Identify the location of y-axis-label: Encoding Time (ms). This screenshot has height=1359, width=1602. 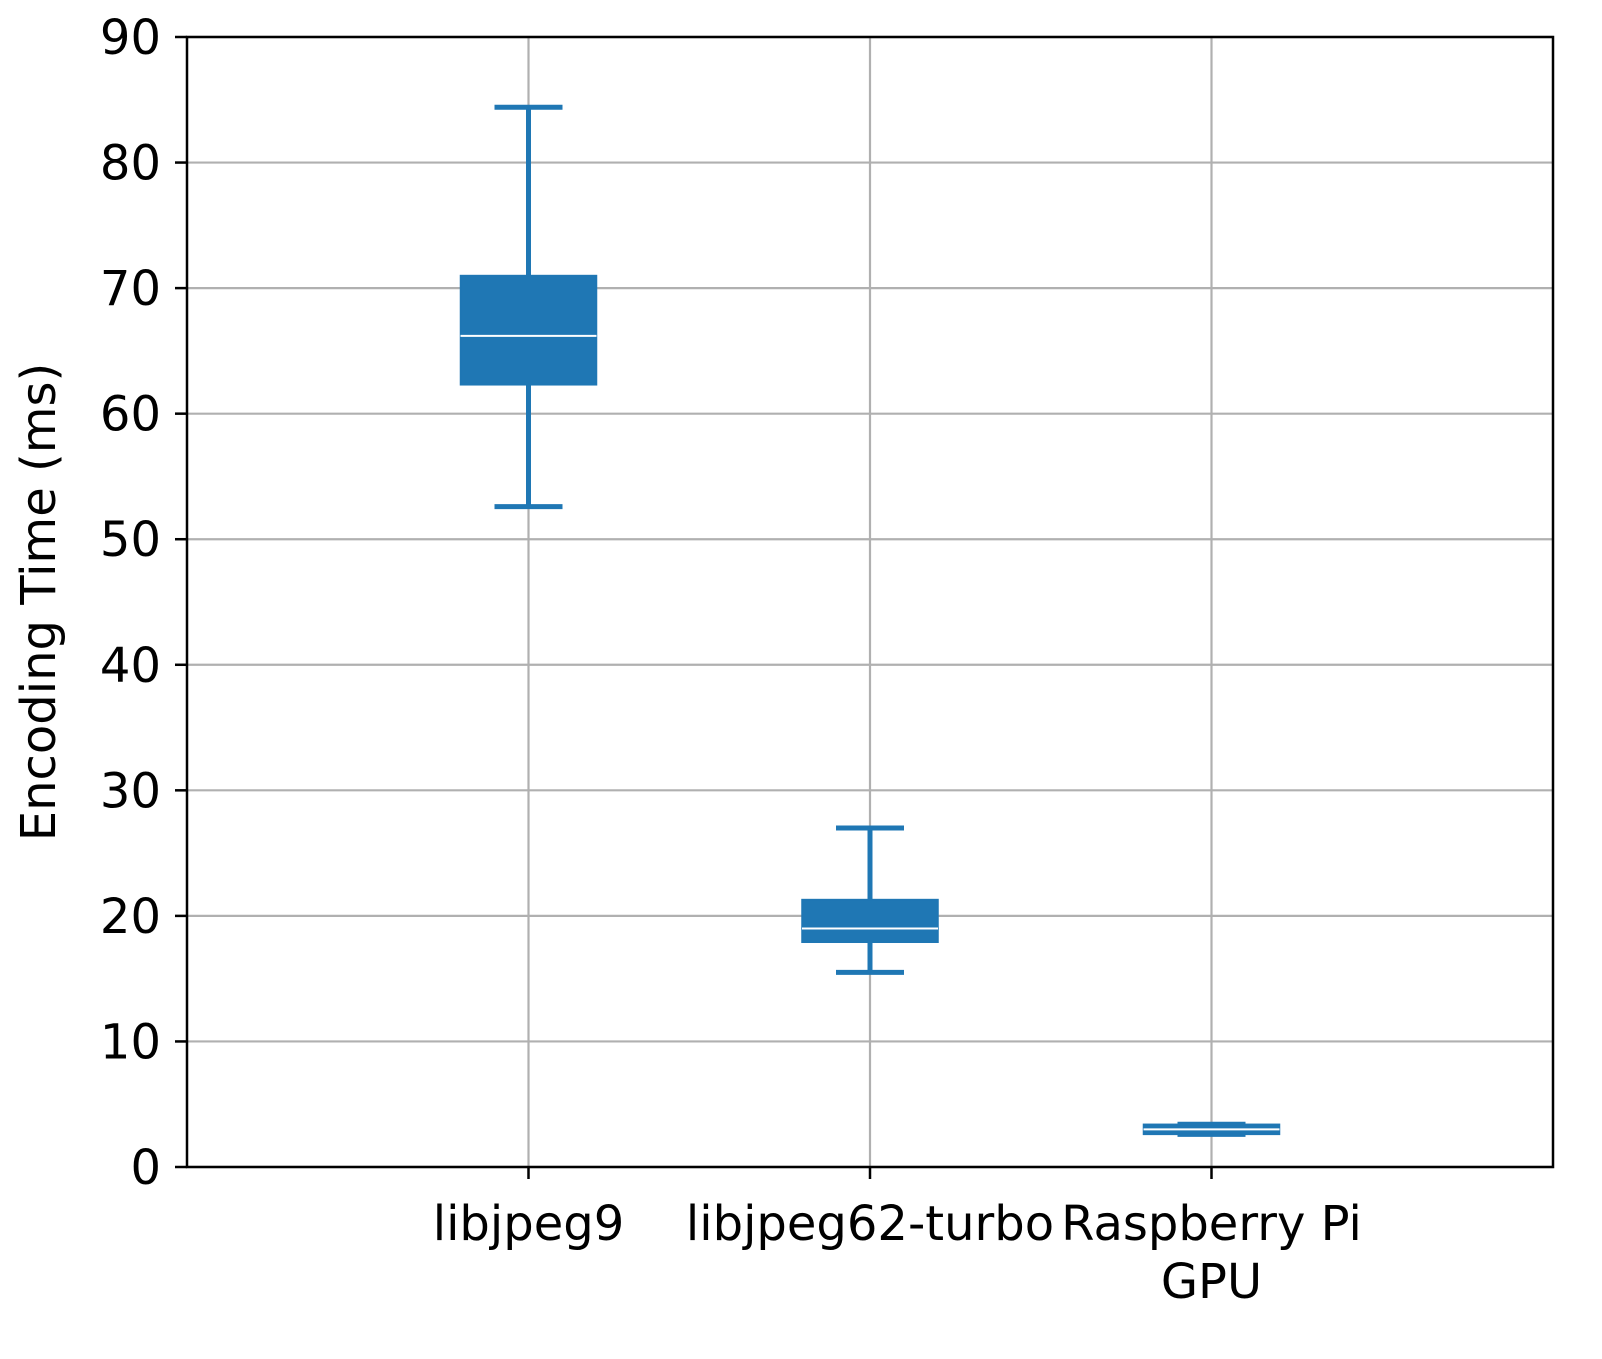
(39, 602).